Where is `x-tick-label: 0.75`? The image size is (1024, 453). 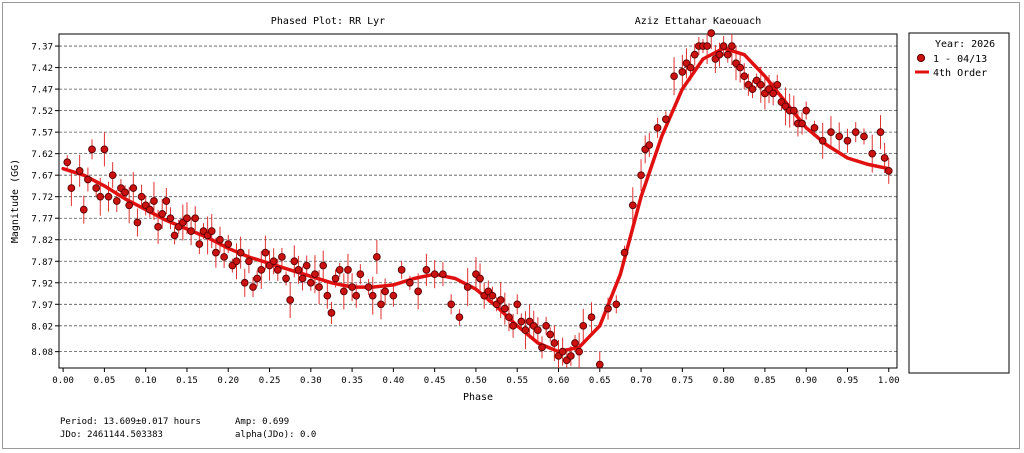 x-tick-label: 0.75 is located at coordinates (682, 381).